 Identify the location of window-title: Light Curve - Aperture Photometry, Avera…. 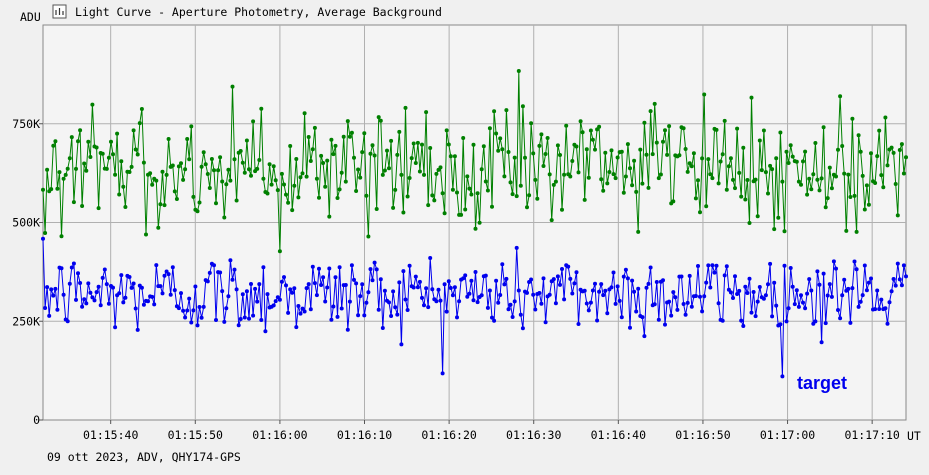
(258, 12).